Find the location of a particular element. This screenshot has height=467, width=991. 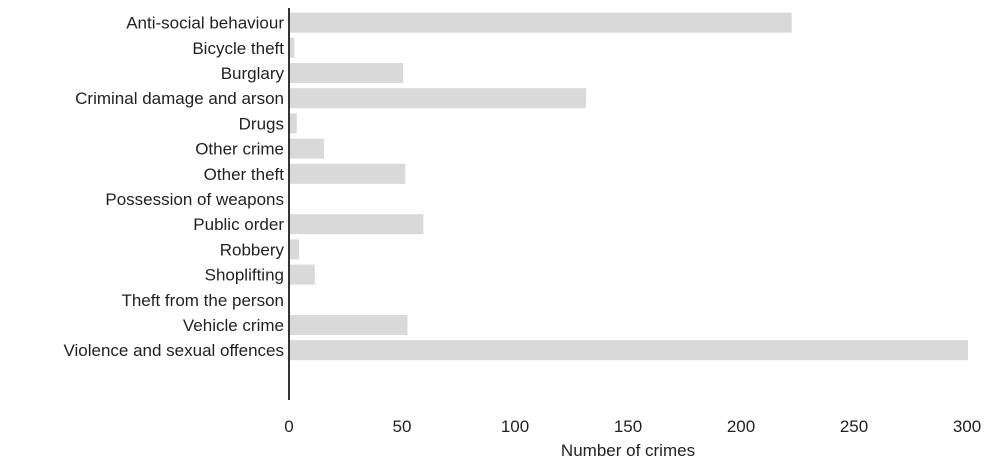

x-tick-label: 300 is located at coordinates (967, 426).